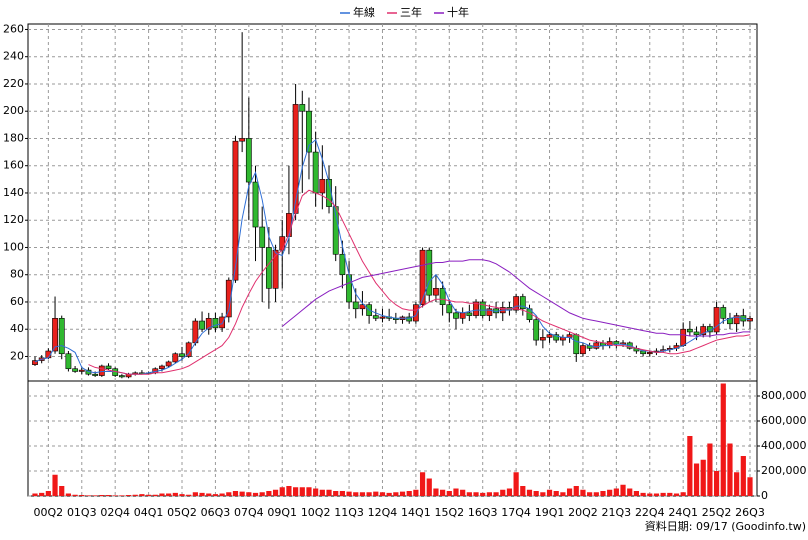 The width and height of the screenshot is (808, 540). I want to click on source-note: 資料日期: 09/17 (Goodinfo.tw), so click(725, 526).